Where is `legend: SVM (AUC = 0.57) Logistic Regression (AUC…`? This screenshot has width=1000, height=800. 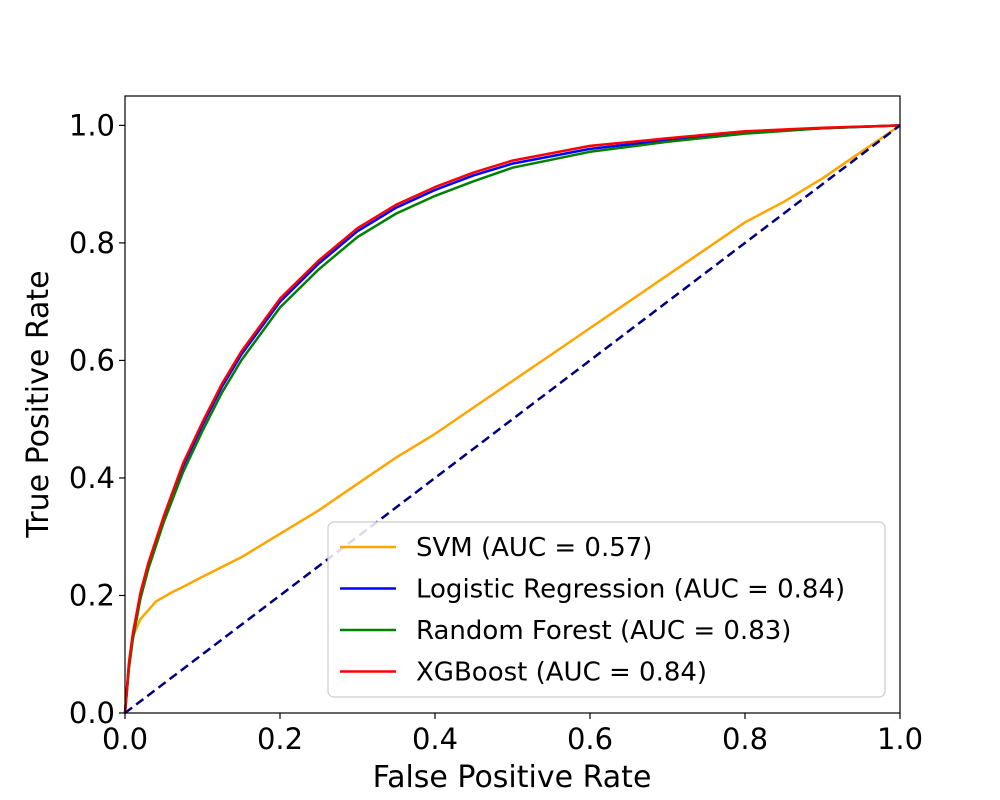
legend: SVM (AUC = 0.57) Logistic Regression (AUC… is located at coordinates (606, 609).